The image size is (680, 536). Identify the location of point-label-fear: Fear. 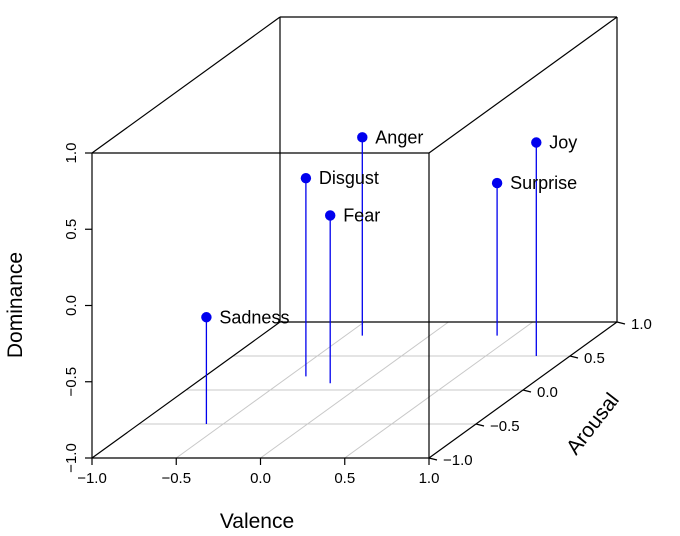
(361, 215).